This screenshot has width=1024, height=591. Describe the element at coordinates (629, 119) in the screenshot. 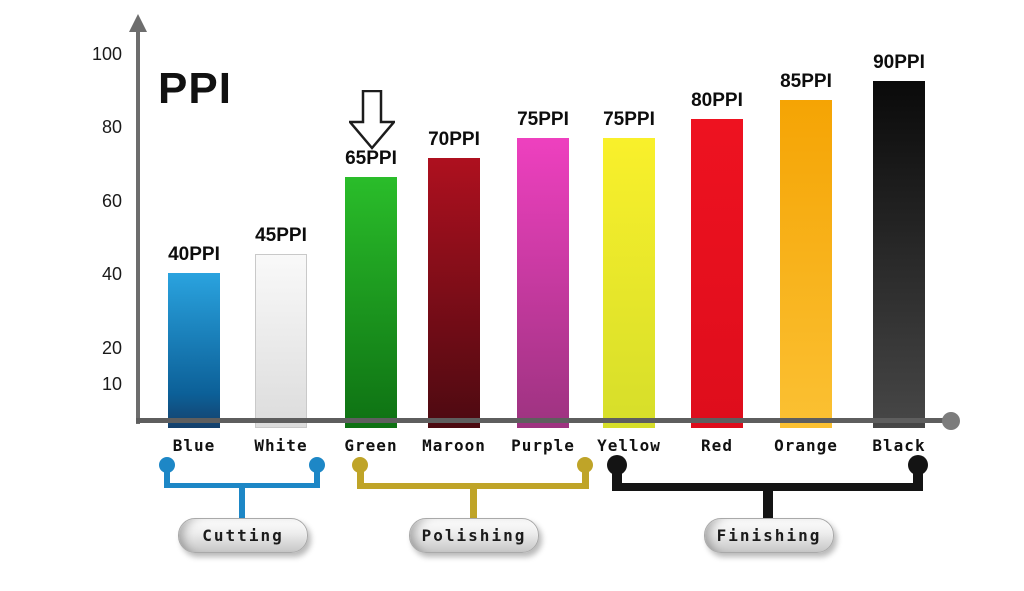

I see `bar-value-label-yellow: 75PPI` at that location.